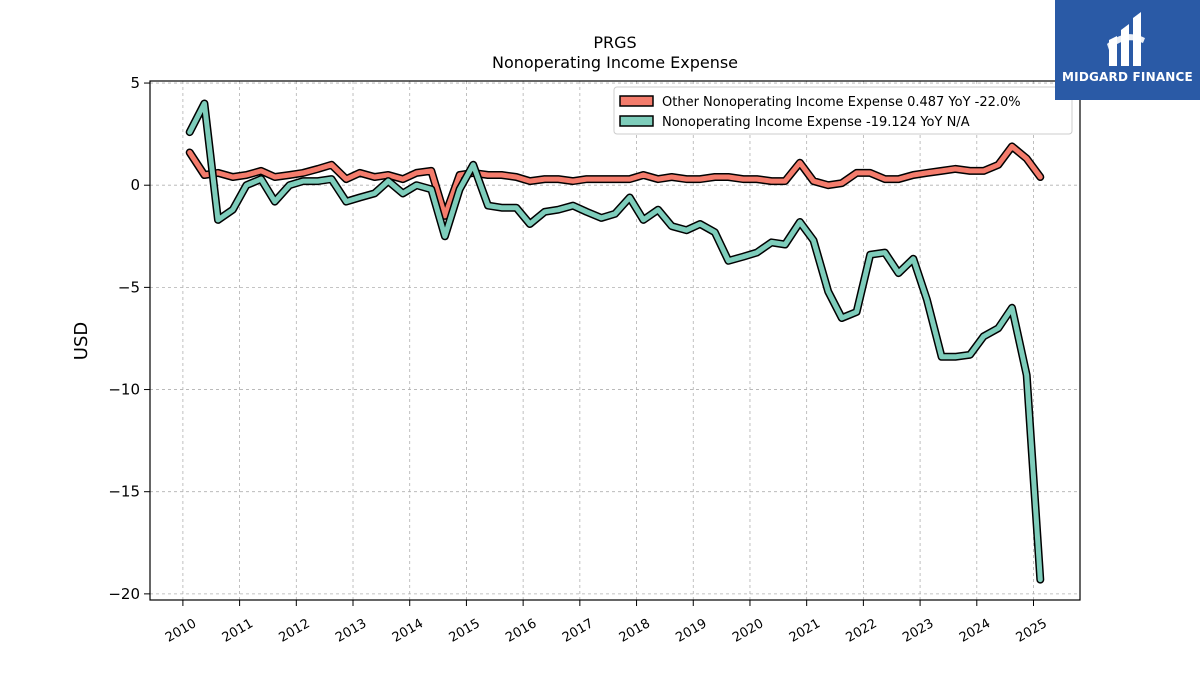 The image size is (1200, 675). What do you see at coordinates (521, 631) in the screenshot?
I see `x-tick-label: 2016` at bounding box center [521, 631].